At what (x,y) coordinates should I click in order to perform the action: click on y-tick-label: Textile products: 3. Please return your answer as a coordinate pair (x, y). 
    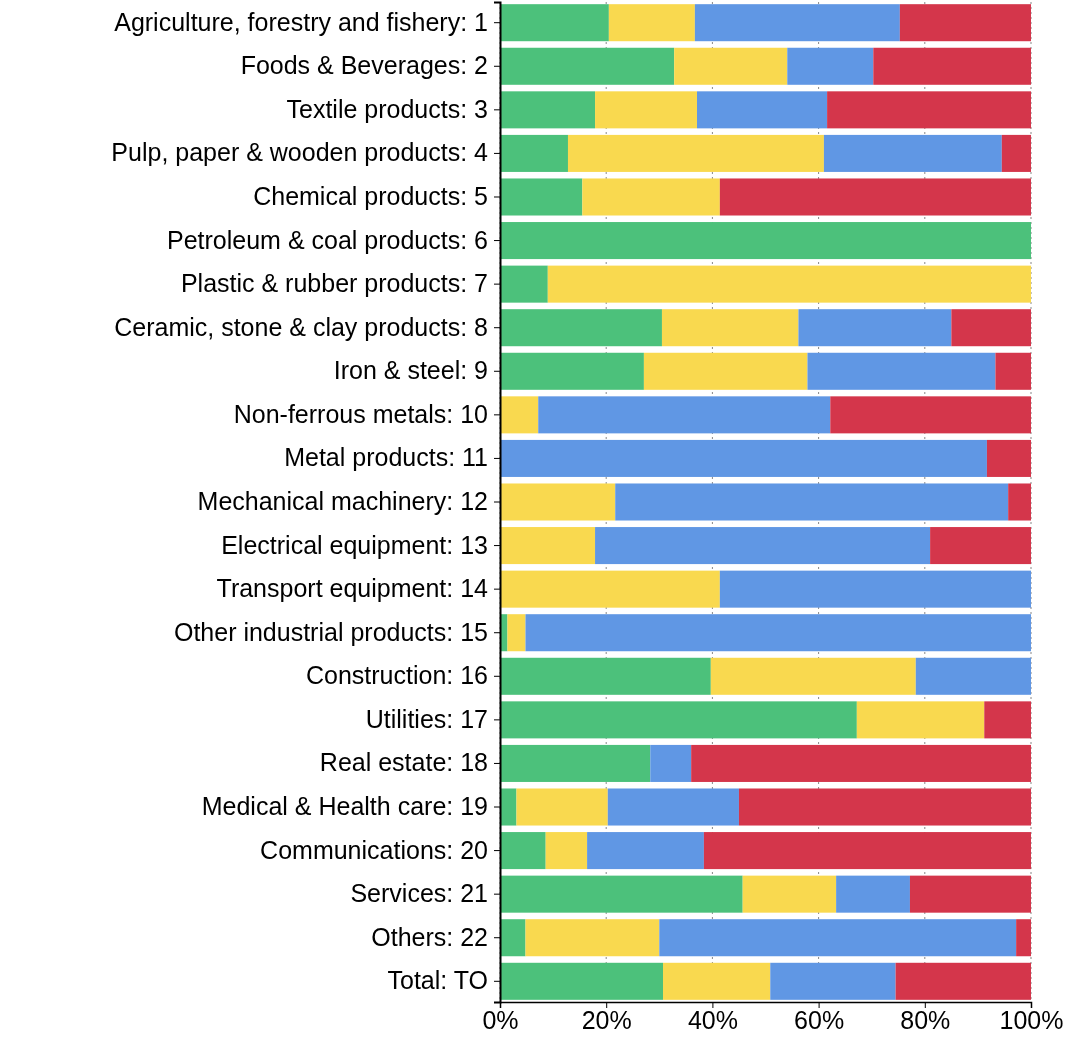
    Looking at the image, I should click on (387, 108).